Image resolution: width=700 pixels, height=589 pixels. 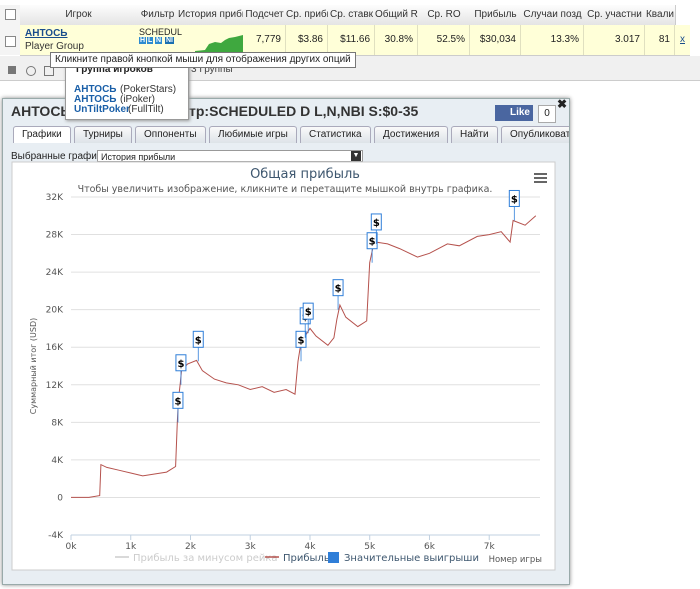 What do you see at coordinates (495, 40) in the screenshot?
I see `table-cell: $30,034` at bounding box center [495, 40].